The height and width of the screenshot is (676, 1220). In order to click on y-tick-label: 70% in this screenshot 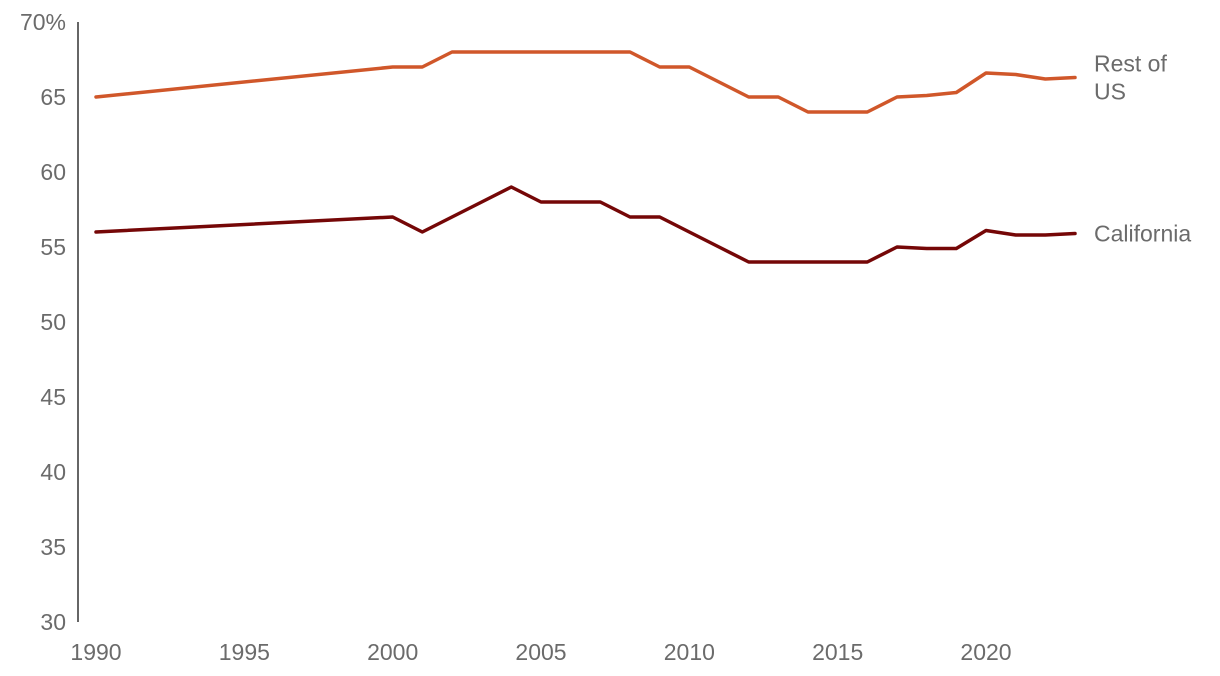, I will do `click(43, 22)`.